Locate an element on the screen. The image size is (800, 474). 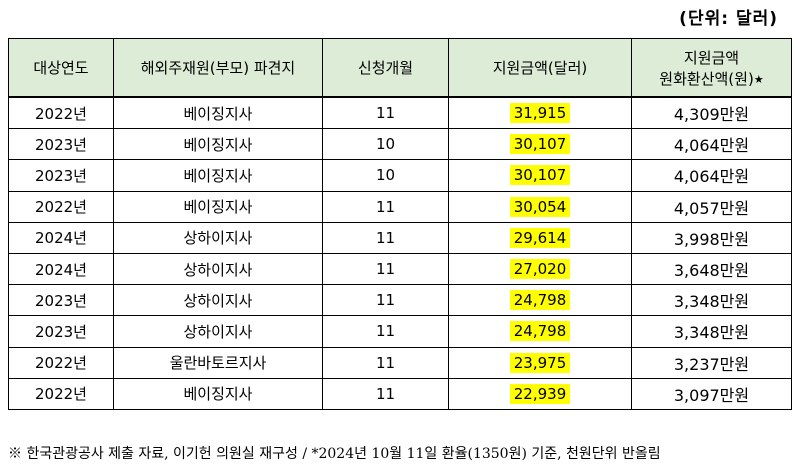
cell-months: 10 is located at coordinates (385, 175).